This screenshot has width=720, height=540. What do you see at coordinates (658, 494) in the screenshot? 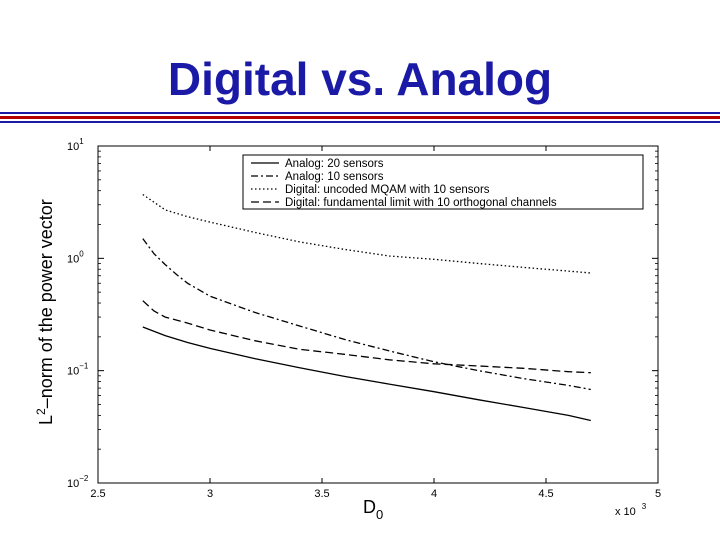
I see `x-tick-label: 5` at bounding box center [658, 494].